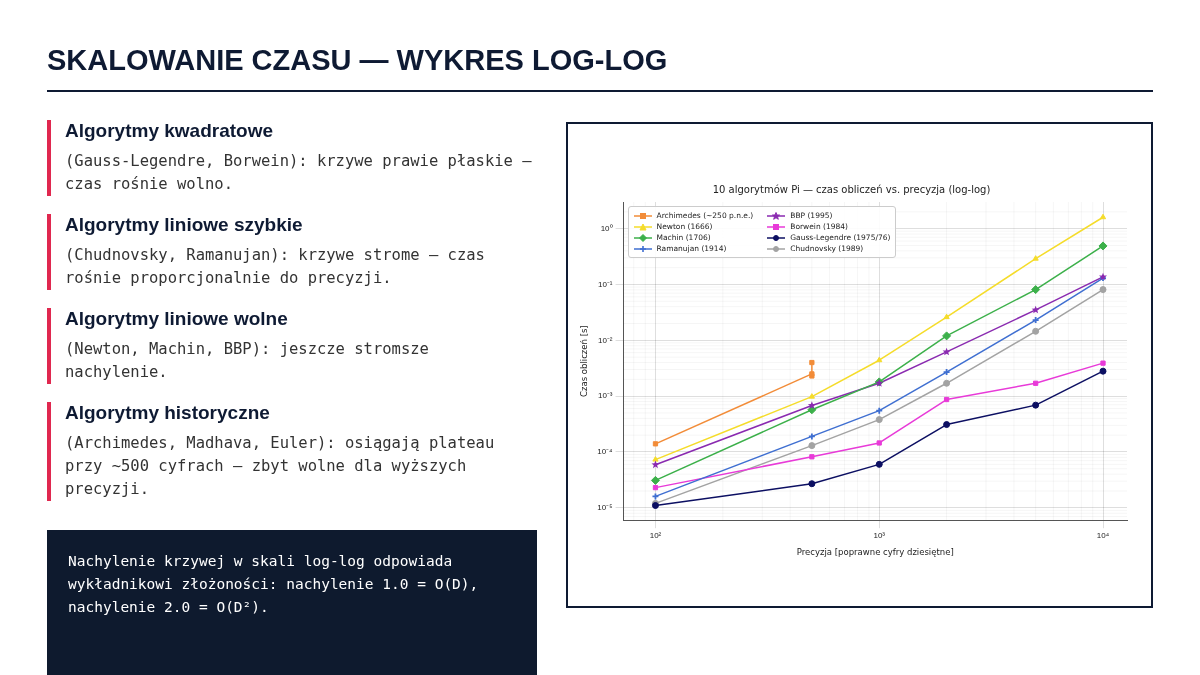 This screenshot has height=675, width=1200. I want to click on y-tick-label: 10⁻¹, so click(605, 284).